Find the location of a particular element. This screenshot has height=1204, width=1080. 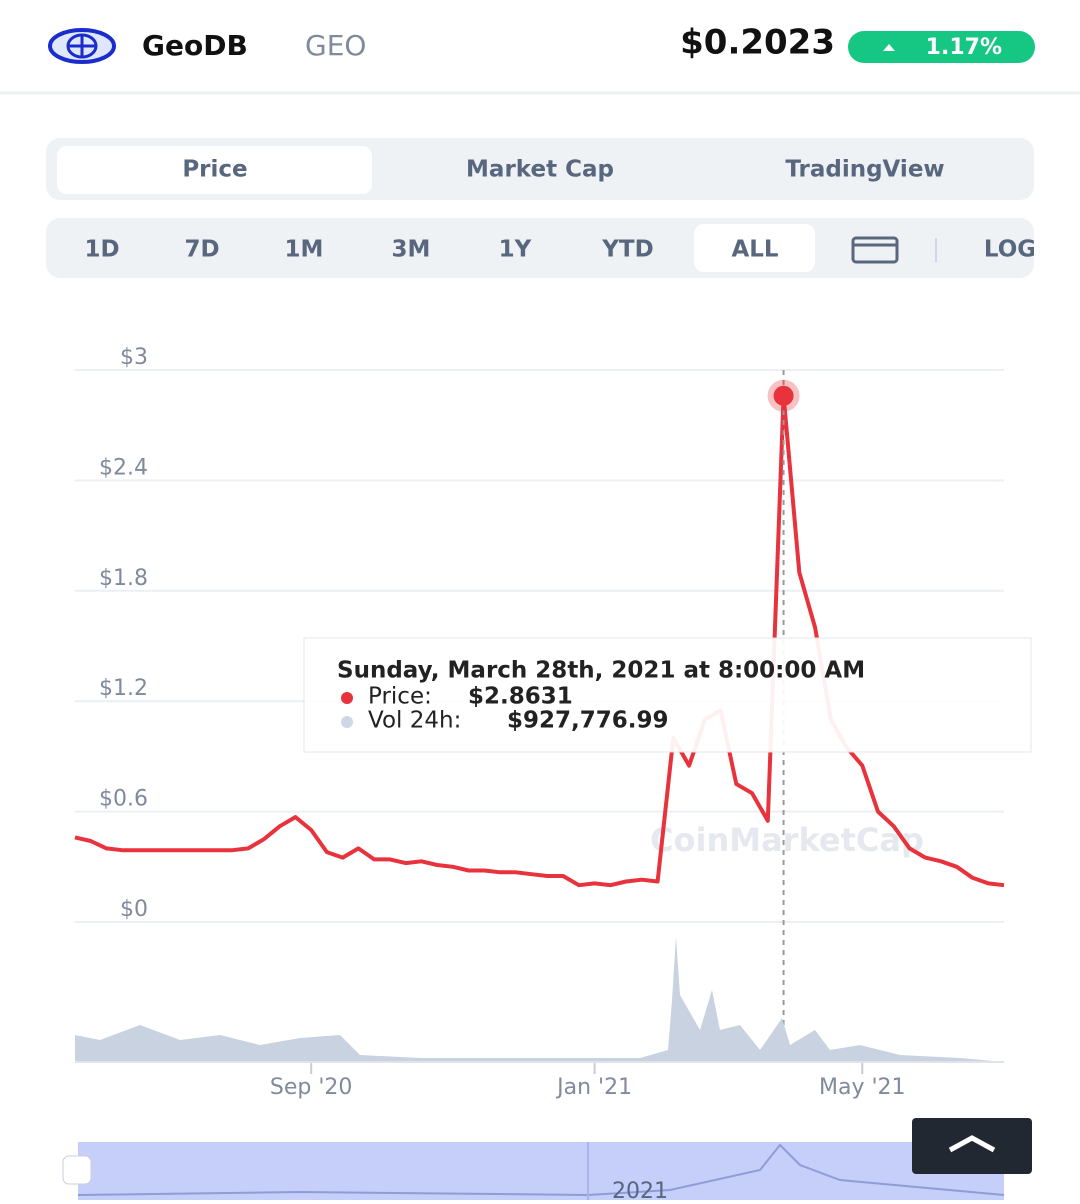

calendar-icon is located at coordinates (875, 250).